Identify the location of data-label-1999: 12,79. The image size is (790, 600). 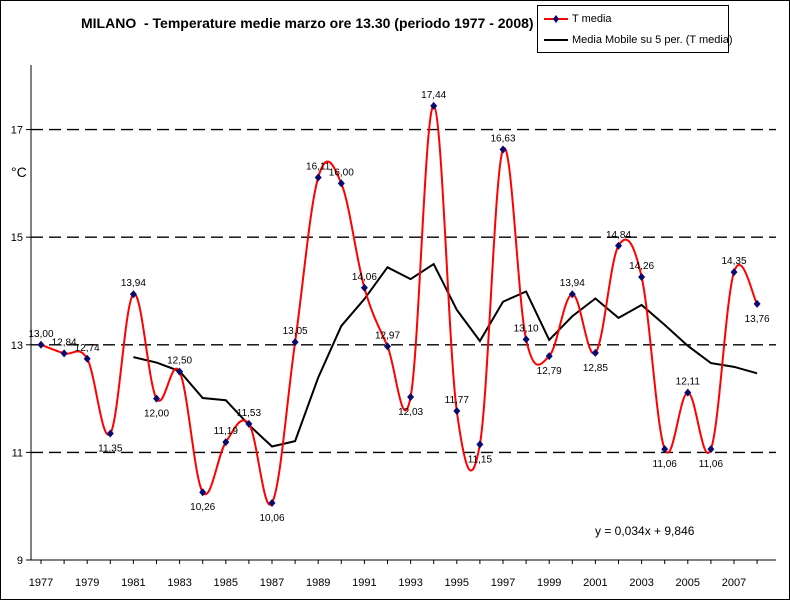
(549, 371).